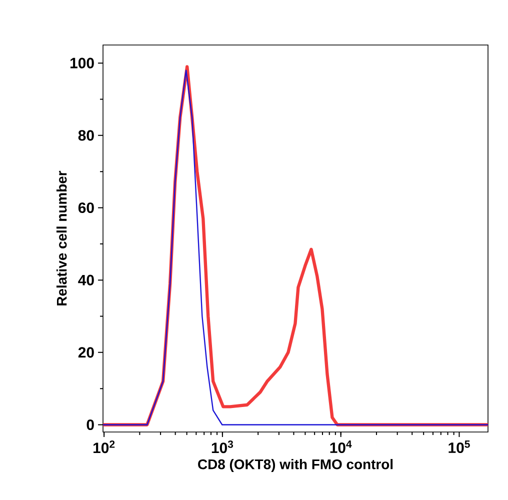  Describe the element at coordinates (104, 447) in the screenshot. I see `x-tick-label: 10$^{2}$` at that location.